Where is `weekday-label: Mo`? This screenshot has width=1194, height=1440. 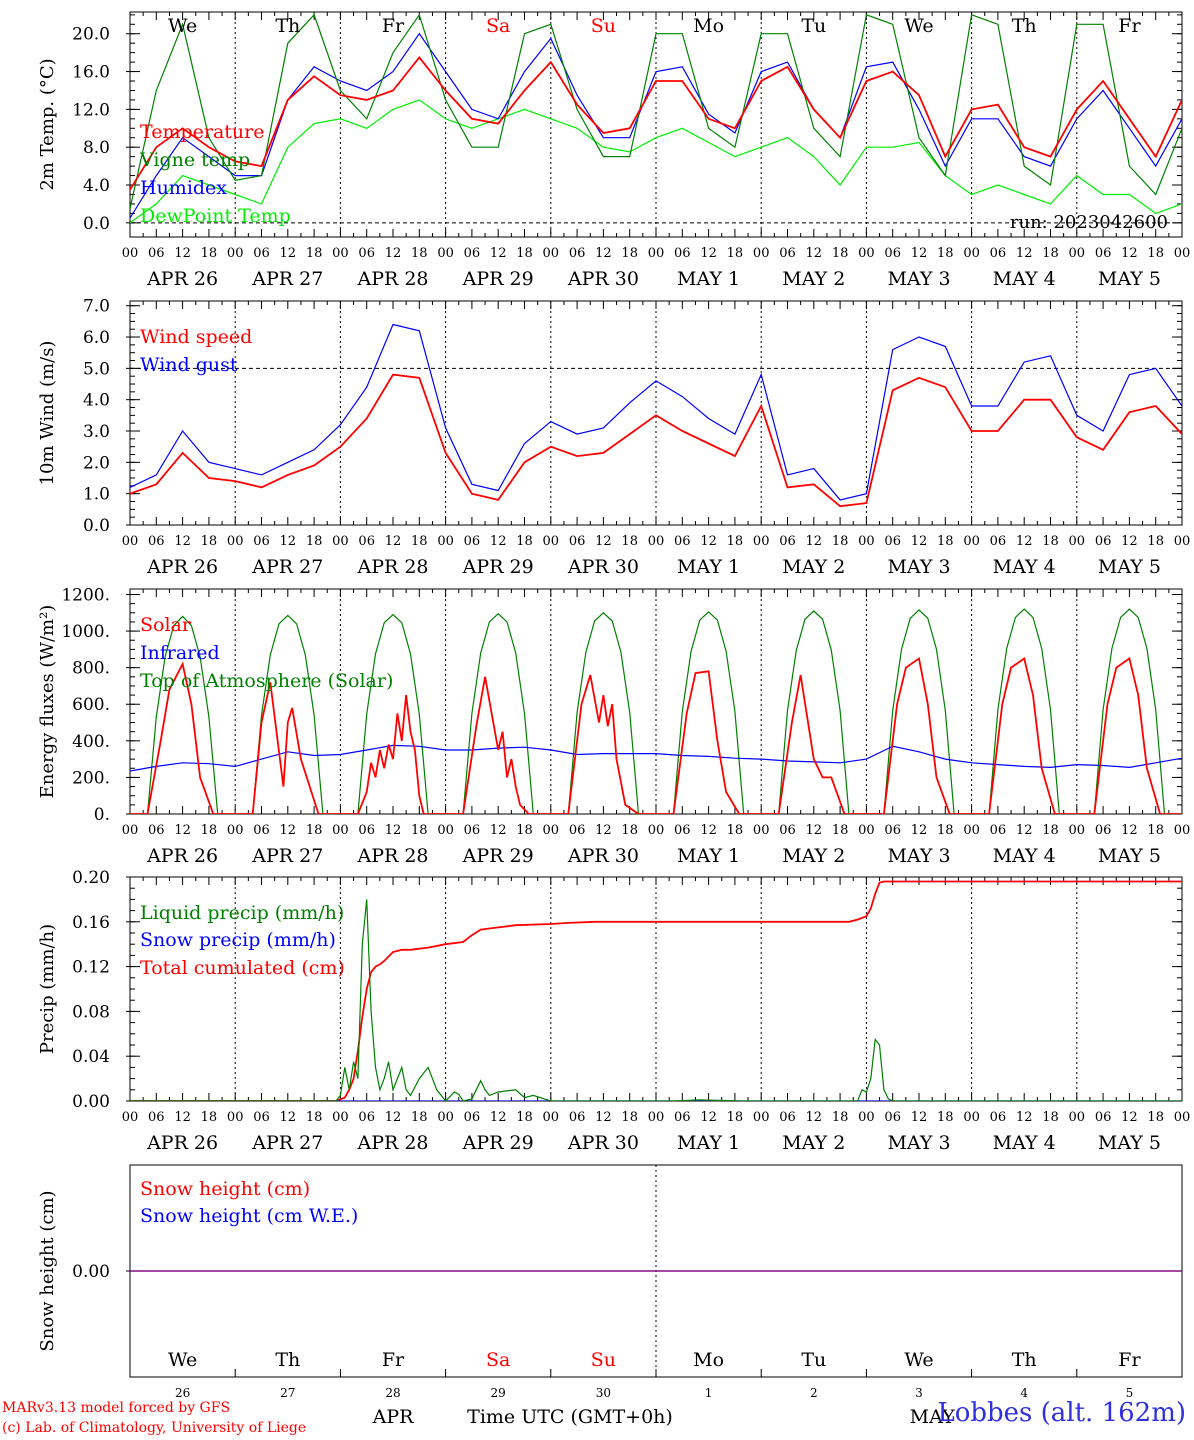
weekday-label: Mo is located at coordinates (708, 1360).